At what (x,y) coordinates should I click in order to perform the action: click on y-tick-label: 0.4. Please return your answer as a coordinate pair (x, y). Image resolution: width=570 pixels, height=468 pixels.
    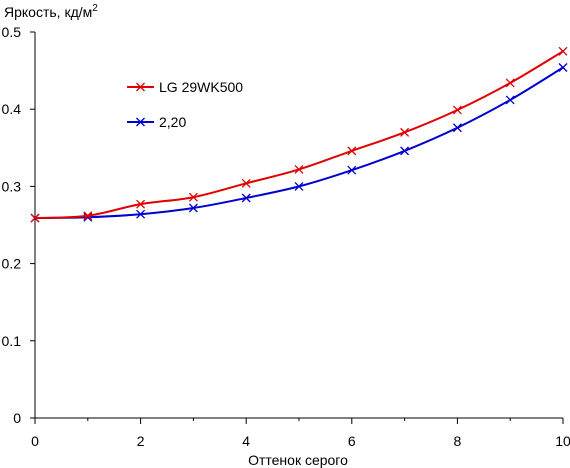
    Looking at the image, I should click on (12, 109).